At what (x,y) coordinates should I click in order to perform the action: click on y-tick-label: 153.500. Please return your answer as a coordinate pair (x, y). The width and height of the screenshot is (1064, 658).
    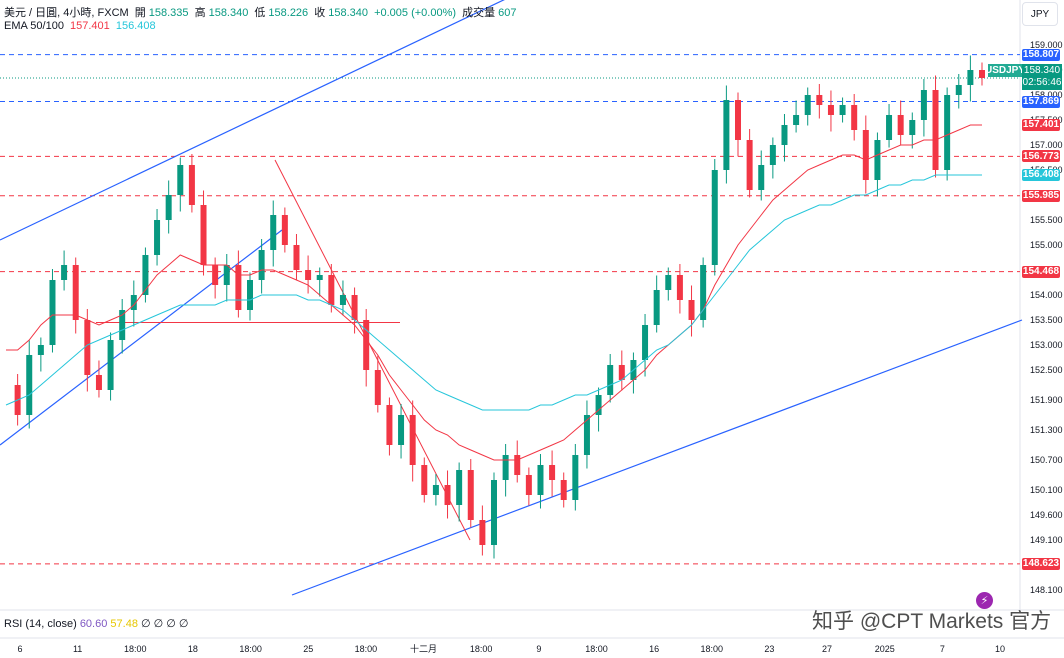
    Looking at the image, I should click on (1046, 320).